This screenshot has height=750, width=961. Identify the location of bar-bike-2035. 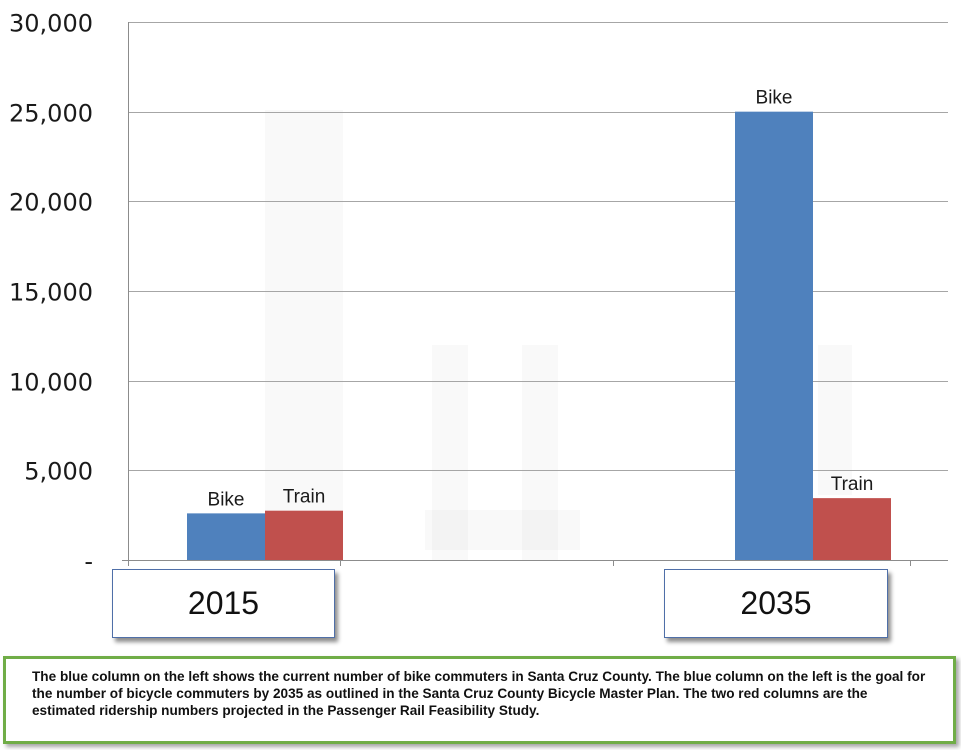
(774, 336).